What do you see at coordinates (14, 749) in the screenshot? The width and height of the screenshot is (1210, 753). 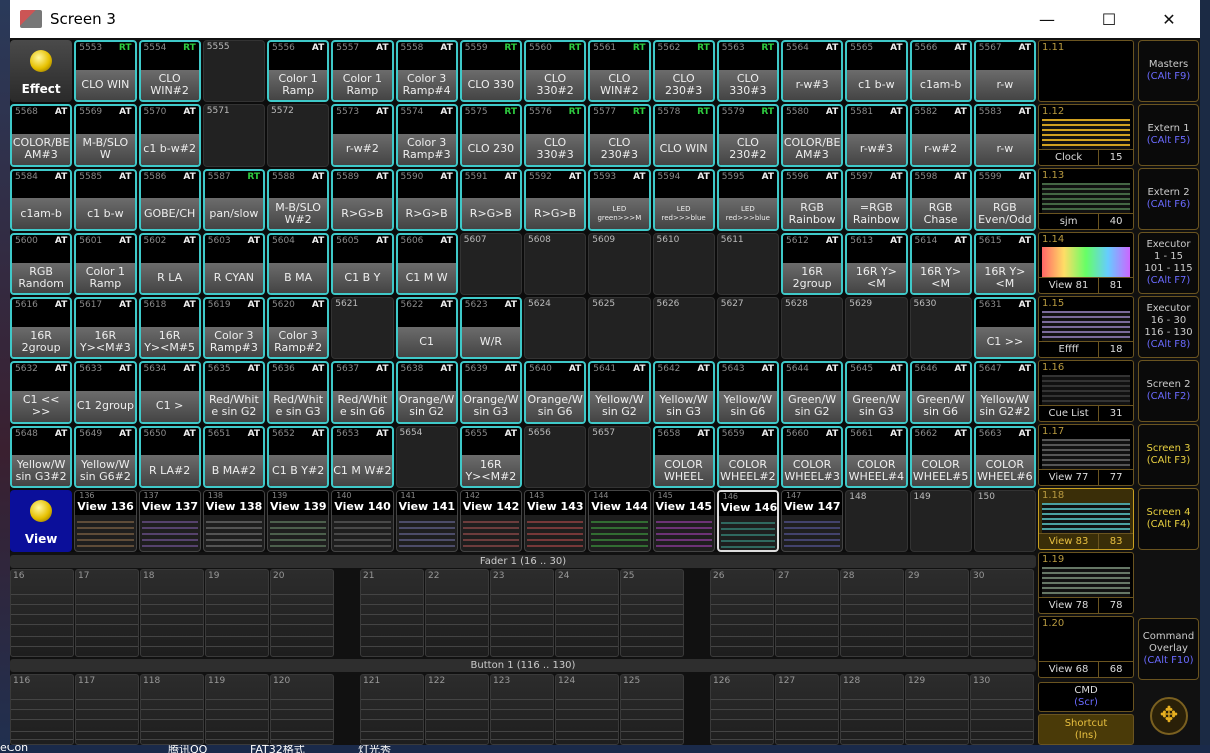 I see `taskbar-item: eCon` at bounding box center [14, 749].